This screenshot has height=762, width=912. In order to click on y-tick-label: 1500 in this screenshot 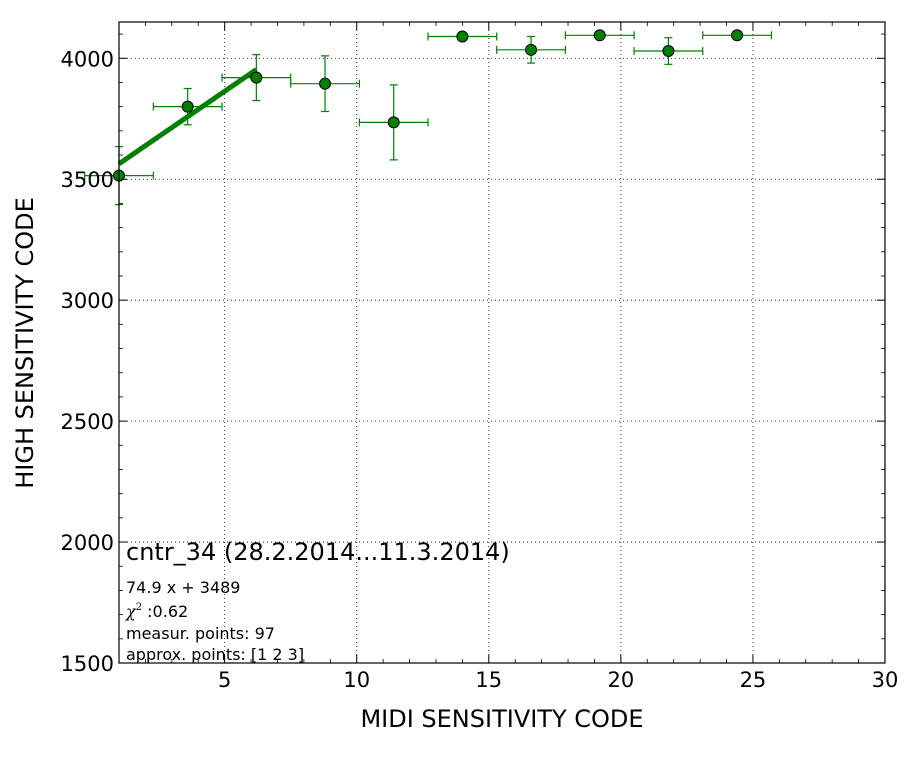, I will do `click(87, 664)`.